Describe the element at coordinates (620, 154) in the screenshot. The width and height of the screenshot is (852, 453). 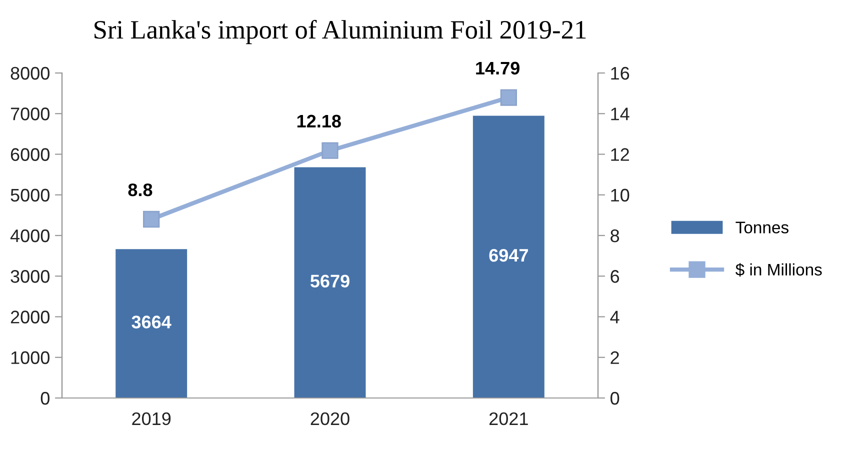
I see `y2-tick-label: 12` at that location.